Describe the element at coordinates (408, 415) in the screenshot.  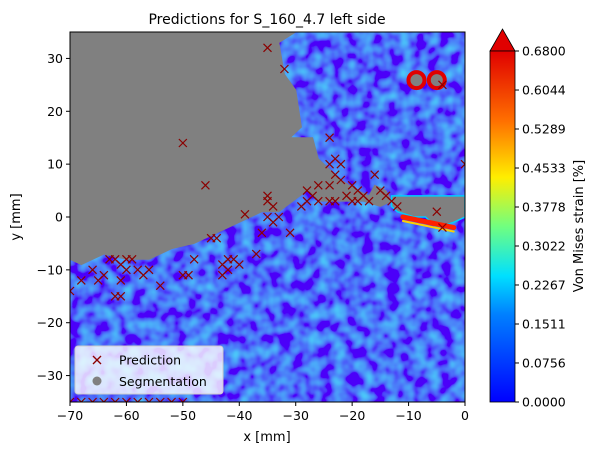
I see `x-tick-label: −10` at that location.